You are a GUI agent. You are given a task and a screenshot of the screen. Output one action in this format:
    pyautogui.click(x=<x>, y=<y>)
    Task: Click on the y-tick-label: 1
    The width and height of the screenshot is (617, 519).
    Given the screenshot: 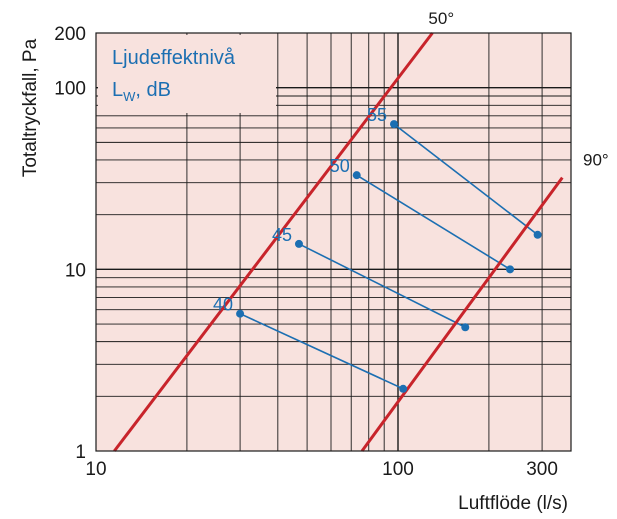 What is the action you would take?
    pyautogui.click(x=80, y=452)
    